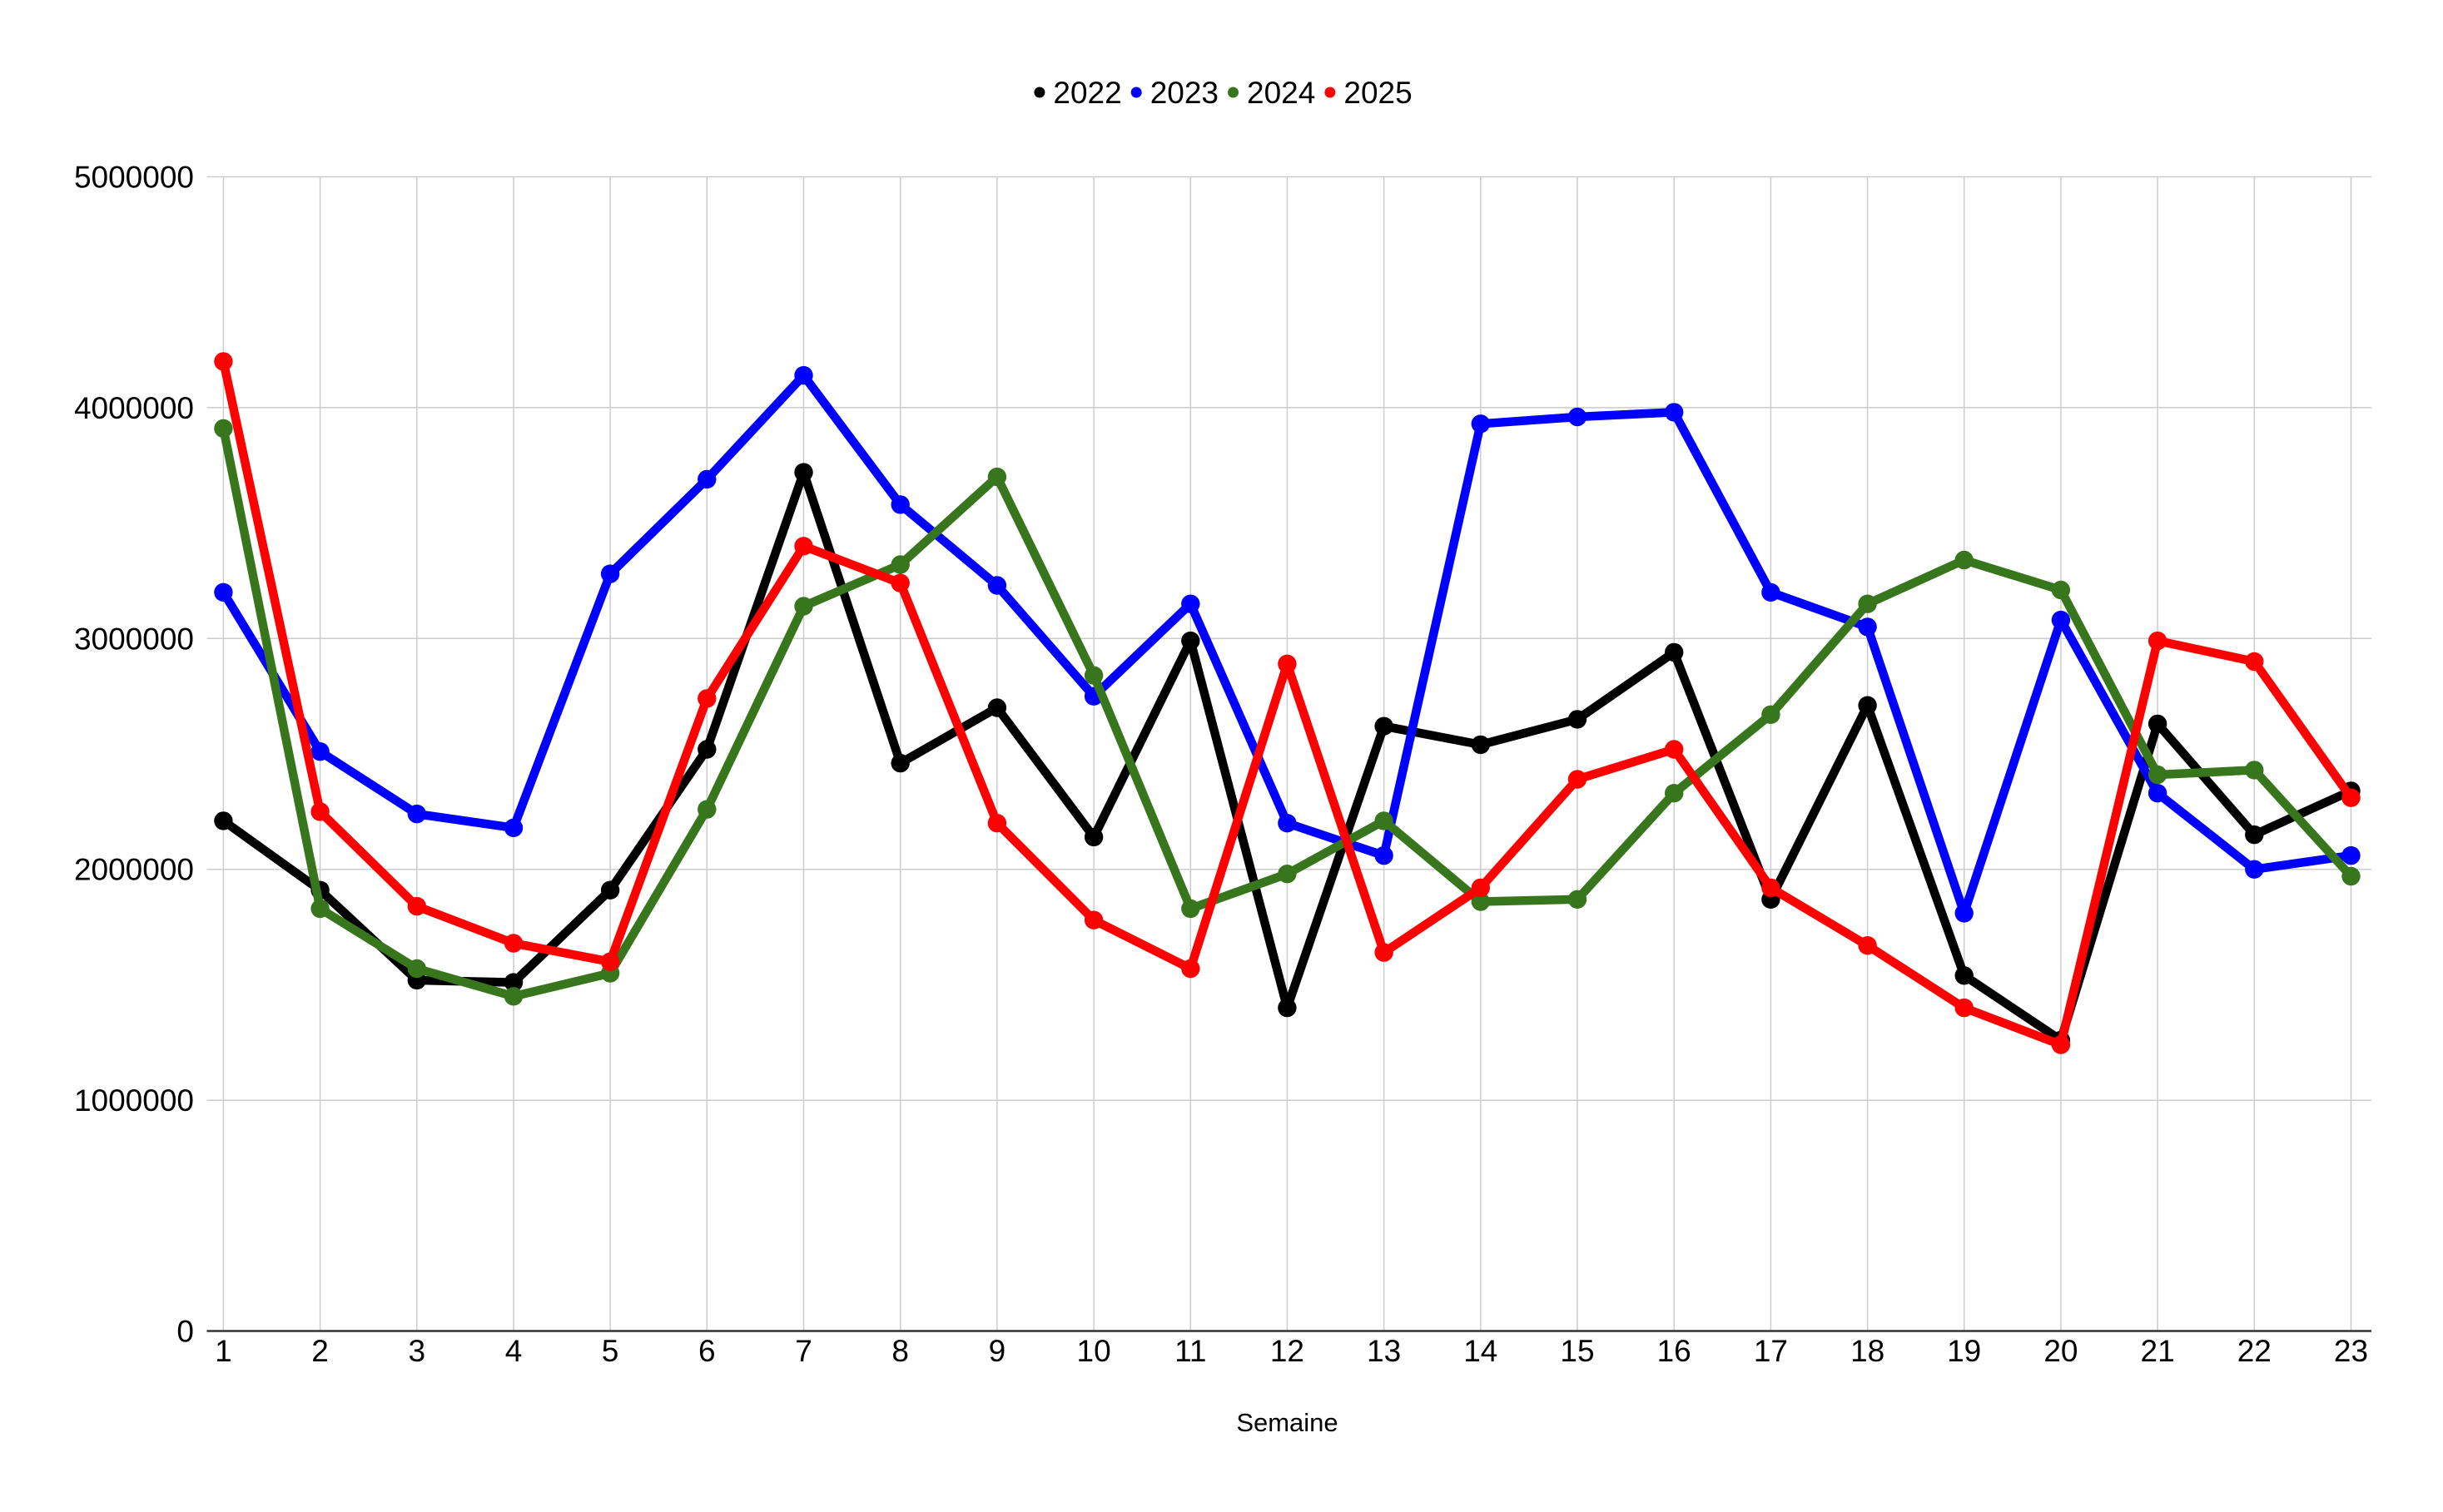 This screenshot has width=2443, height=1512. What do you see at coordinates (320, 1351) in the screenshot?
I see `svg-text: 2` at bounding box center [320, 1351].